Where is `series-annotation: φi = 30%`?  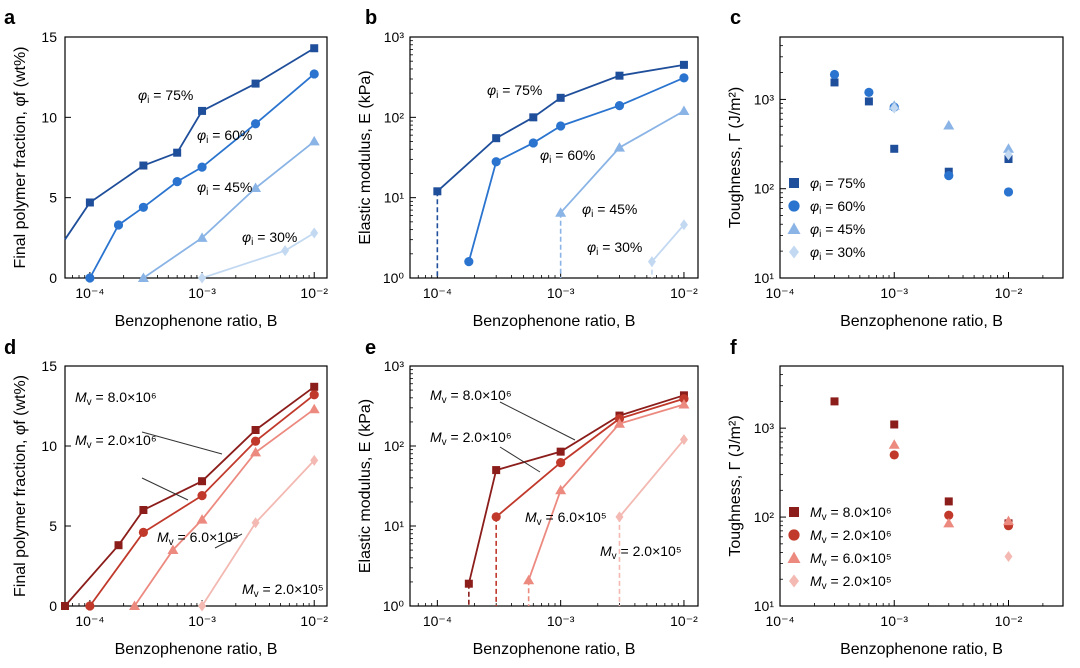
series-annotation: φi = 30% is located at coordinates (614, 248).